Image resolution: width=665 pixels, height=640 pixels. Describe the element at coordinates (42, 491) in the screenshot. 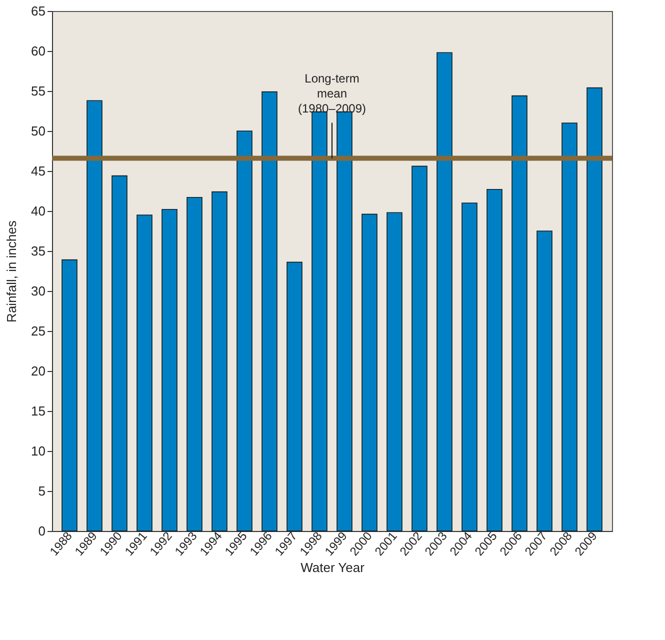

I see `y-tick-label: 5` at that location.